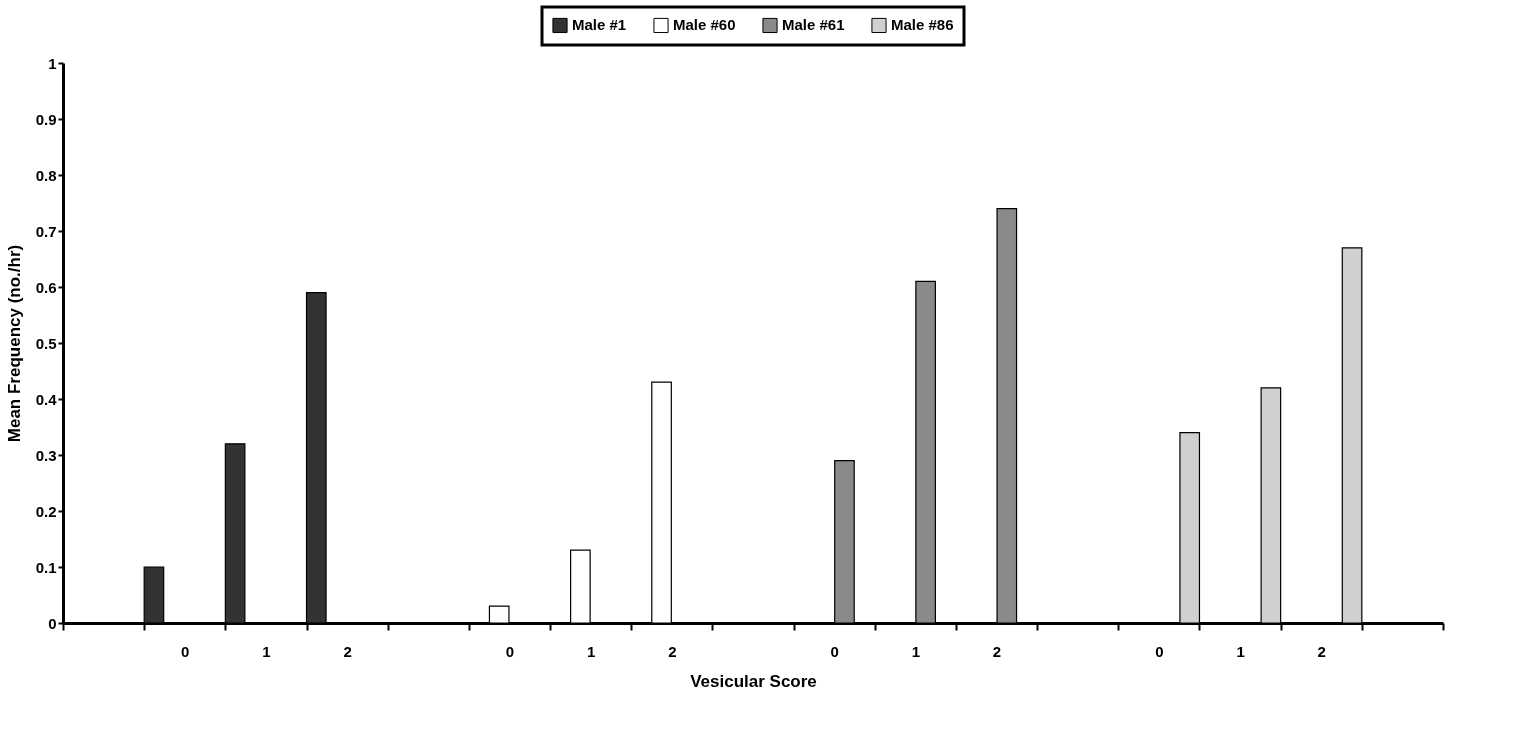  What do you see at coordinates (599, 25) in the screenshot?
I see `legend-label: Male #1` at bounding box center [599, 25].